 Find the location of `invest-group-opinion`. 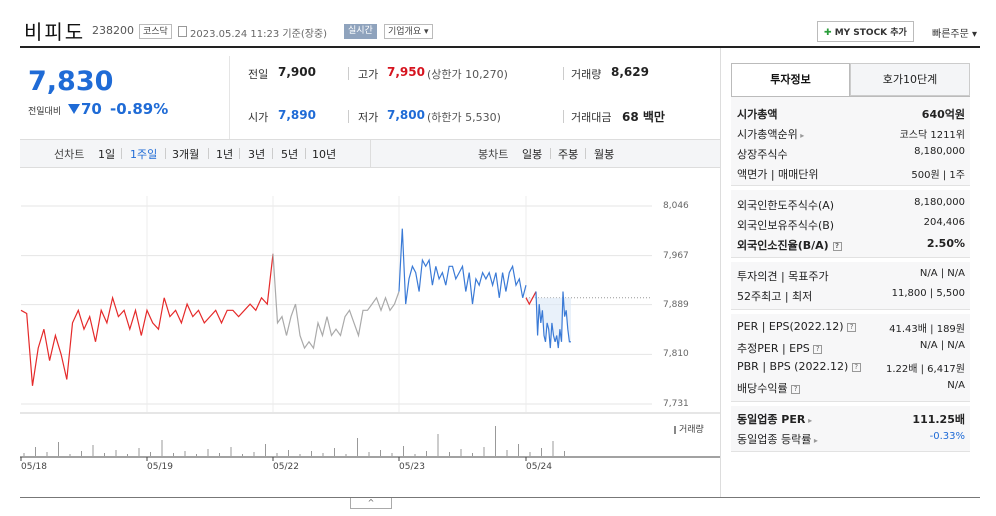

invest-group-opinion is located at coordinates (850, 286).